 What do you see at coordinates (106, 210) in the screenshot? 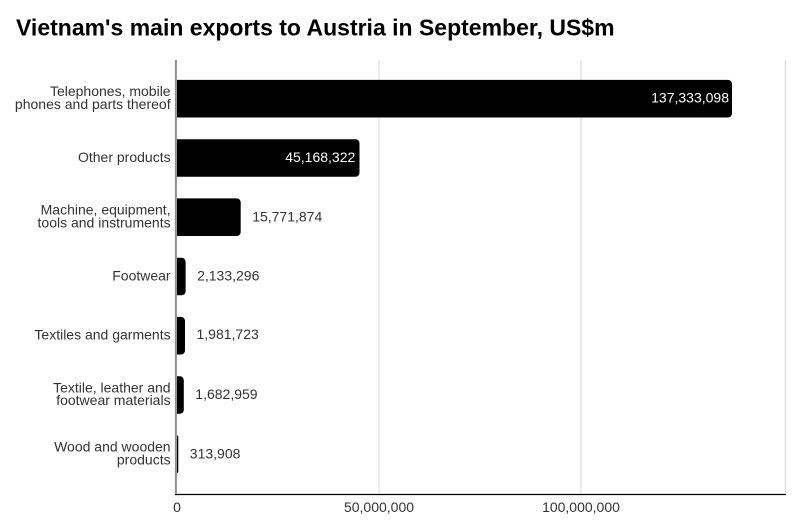
I see `svg-text: Machine, equipment,` at bounding box center [106, 210].